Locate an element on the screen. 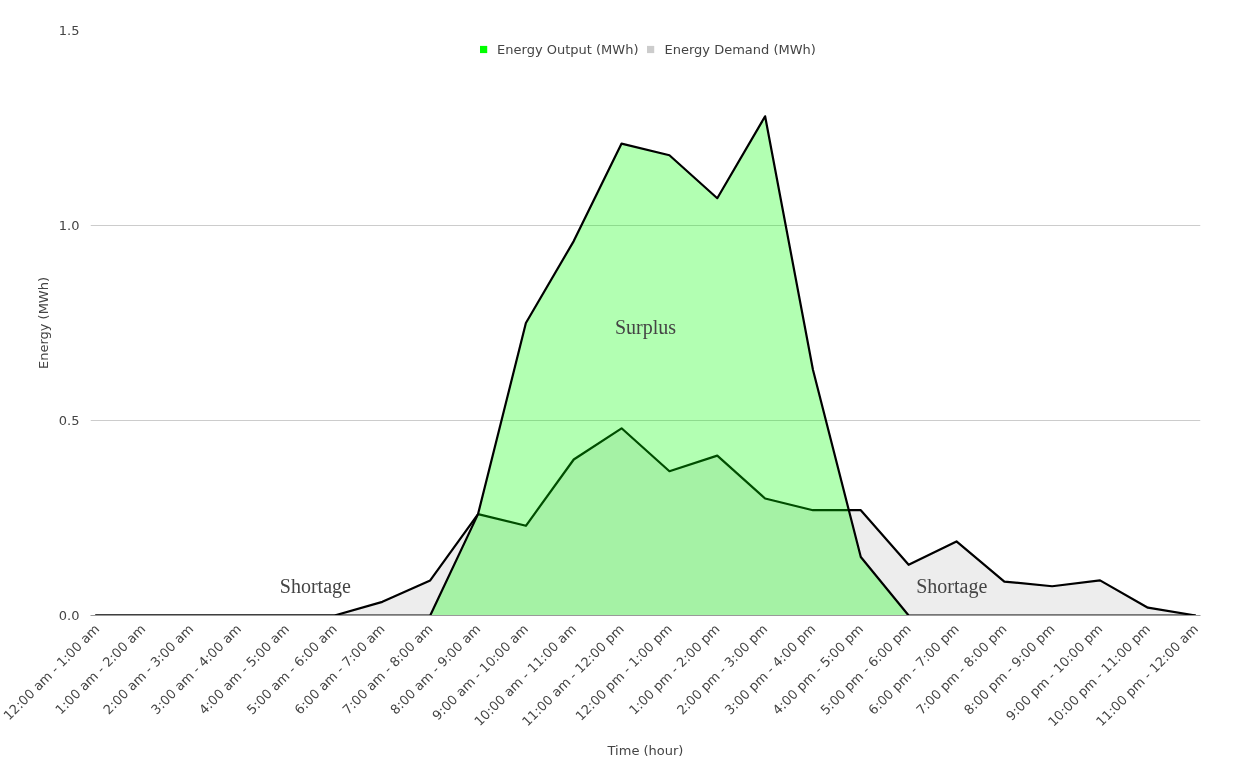 Image resolution: width=1238 pixels, height=767 pixels. y-axis-title: Energy (MWh) is located at coordinates (43, 323).